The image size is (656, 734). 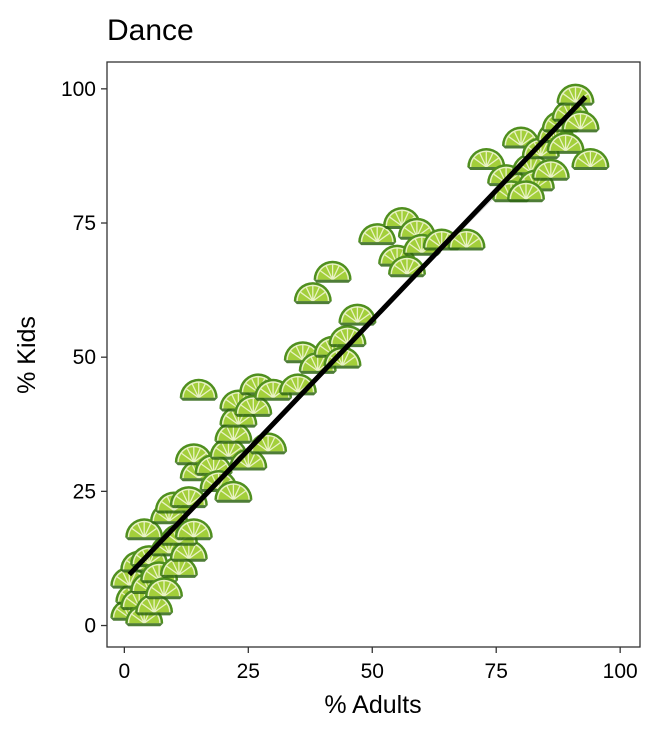 I want to click on x-tick-label: 50, so click(x=372, y=671).